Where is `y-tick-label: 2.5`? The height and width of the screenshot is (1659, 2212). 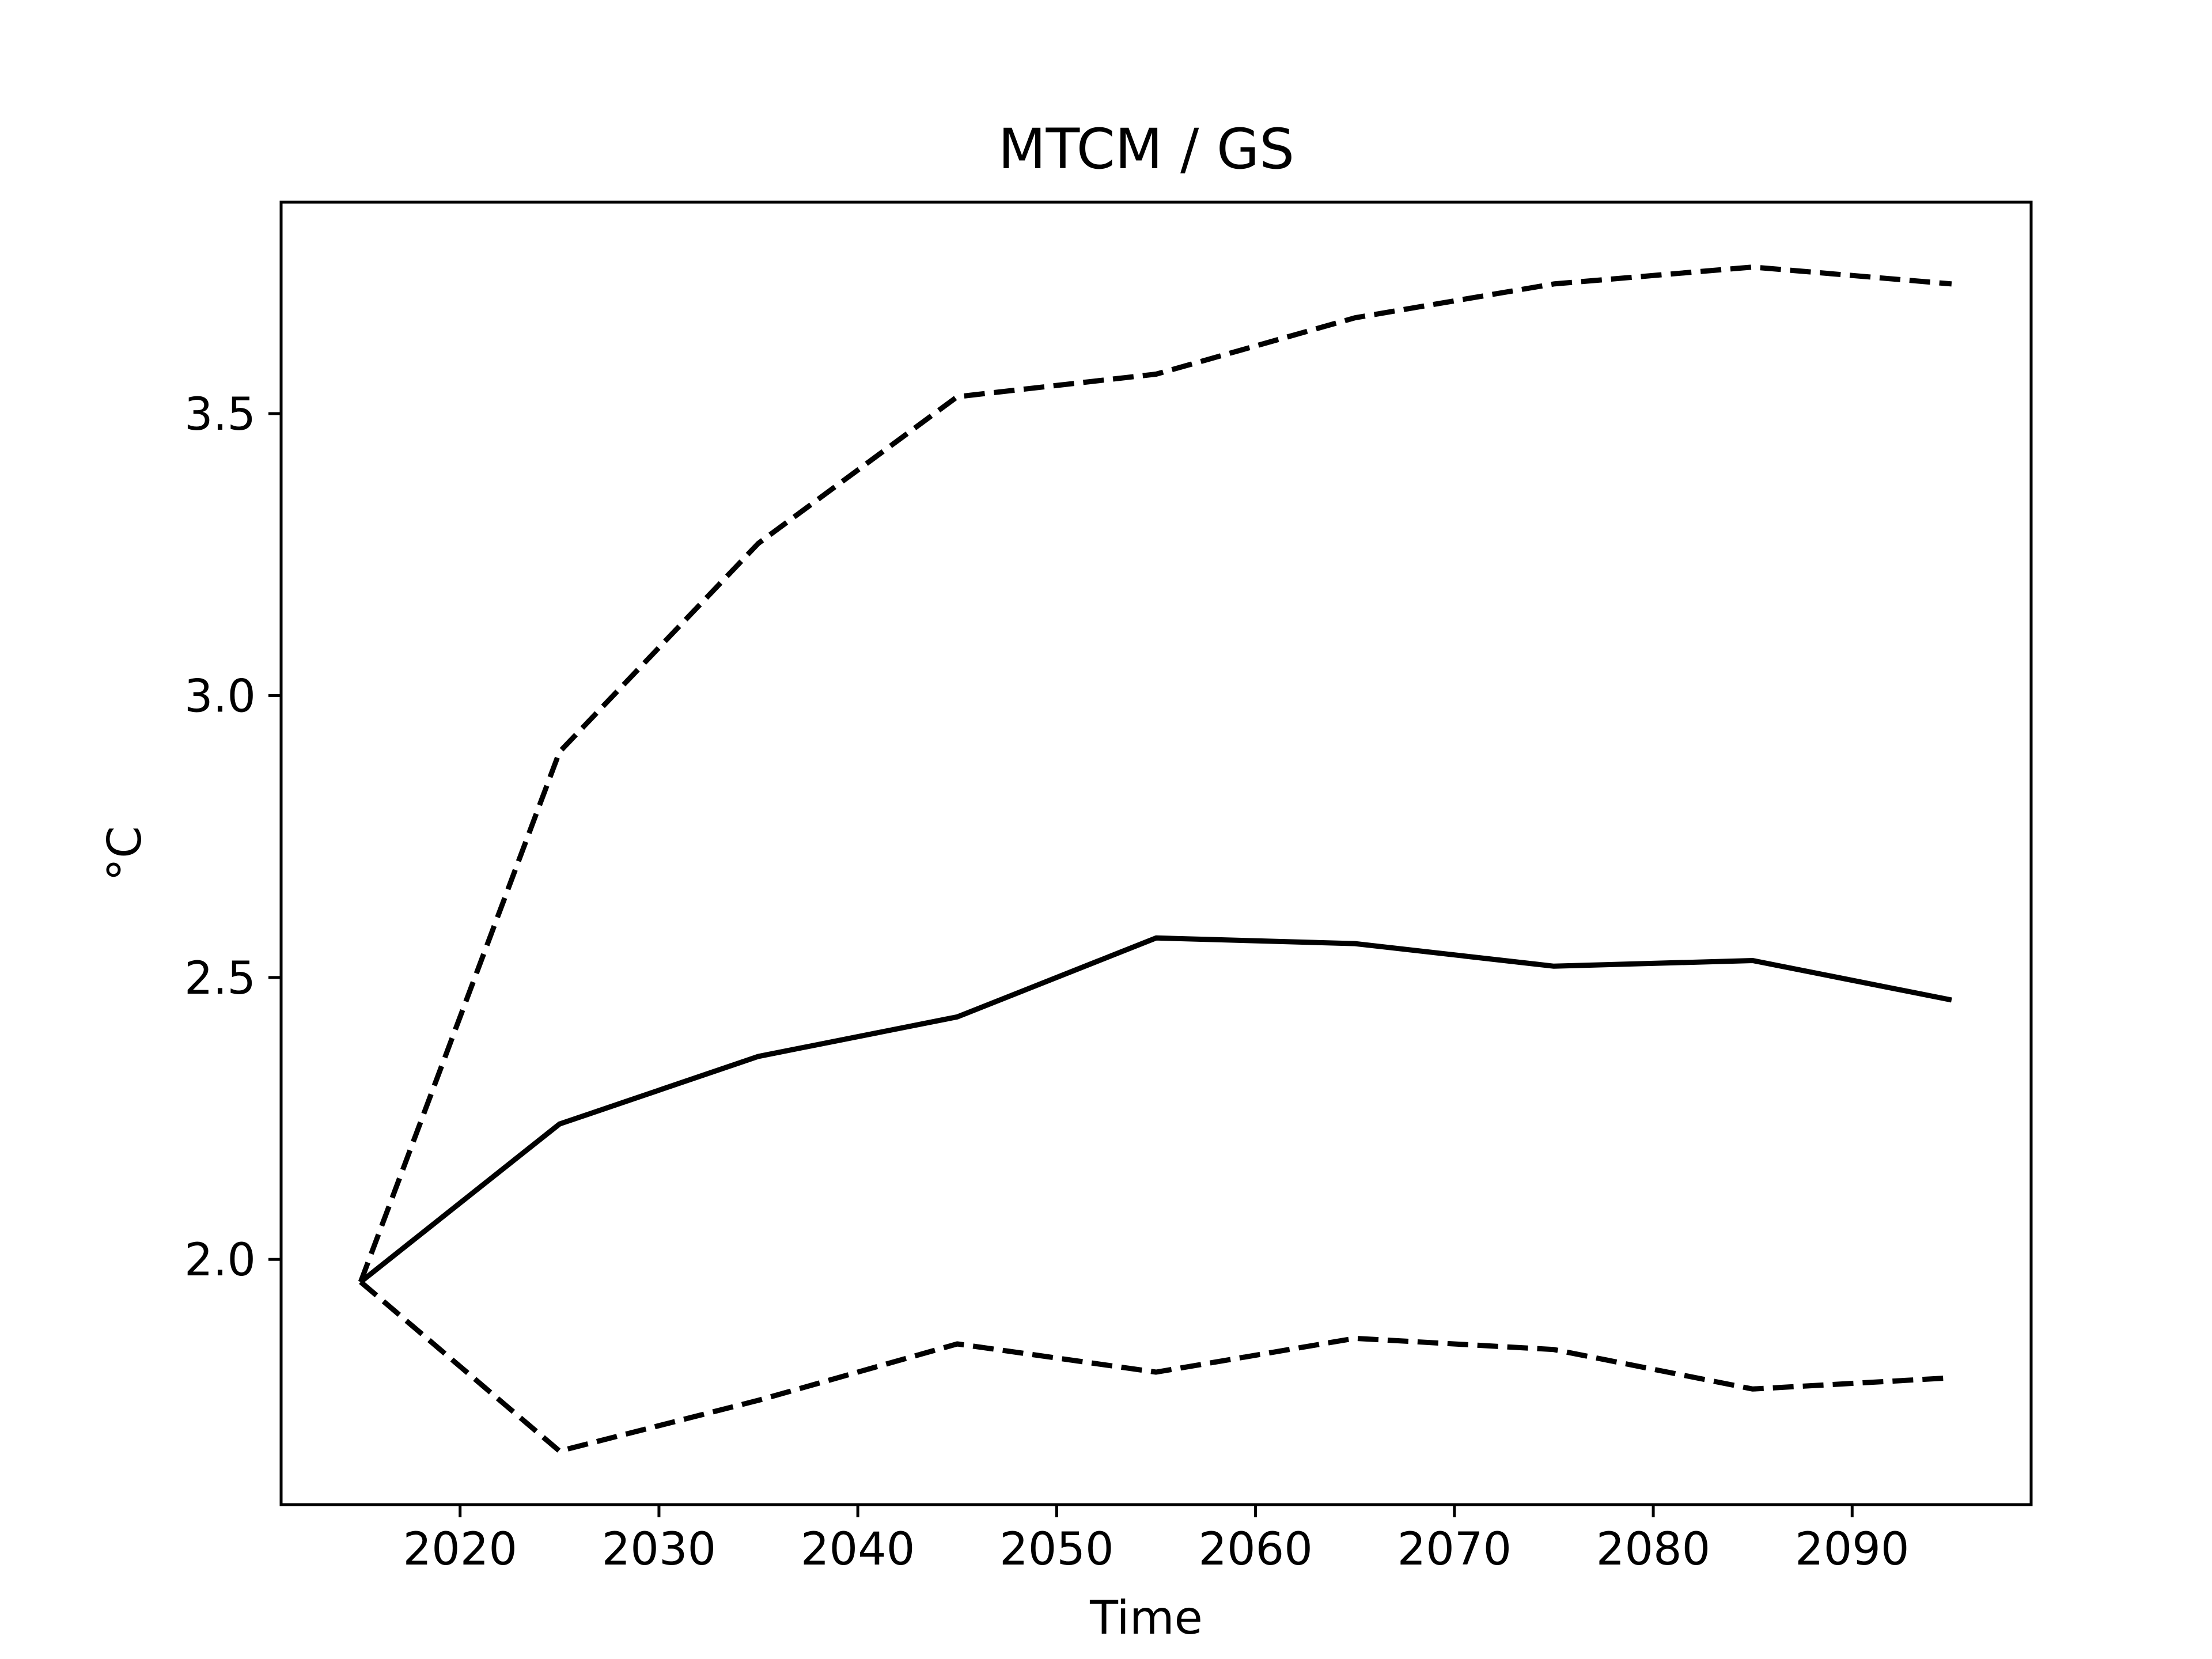
y-tick-label: 2.5 is located at coordinates (220, 979).